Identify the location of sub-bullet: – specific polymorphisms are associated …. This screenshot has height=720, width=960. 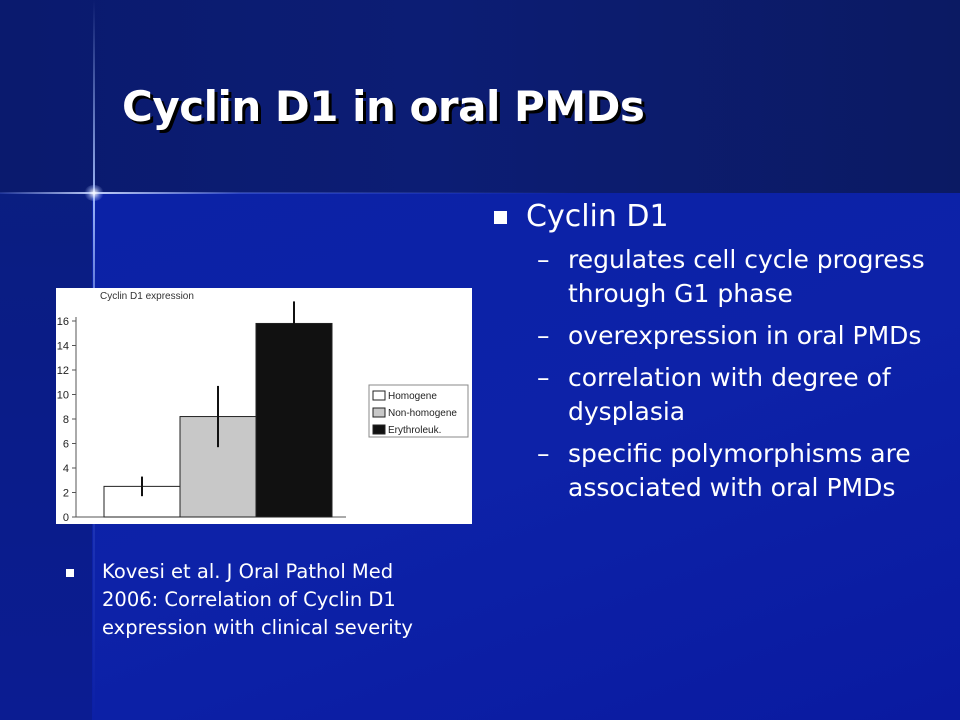
(720, 471).